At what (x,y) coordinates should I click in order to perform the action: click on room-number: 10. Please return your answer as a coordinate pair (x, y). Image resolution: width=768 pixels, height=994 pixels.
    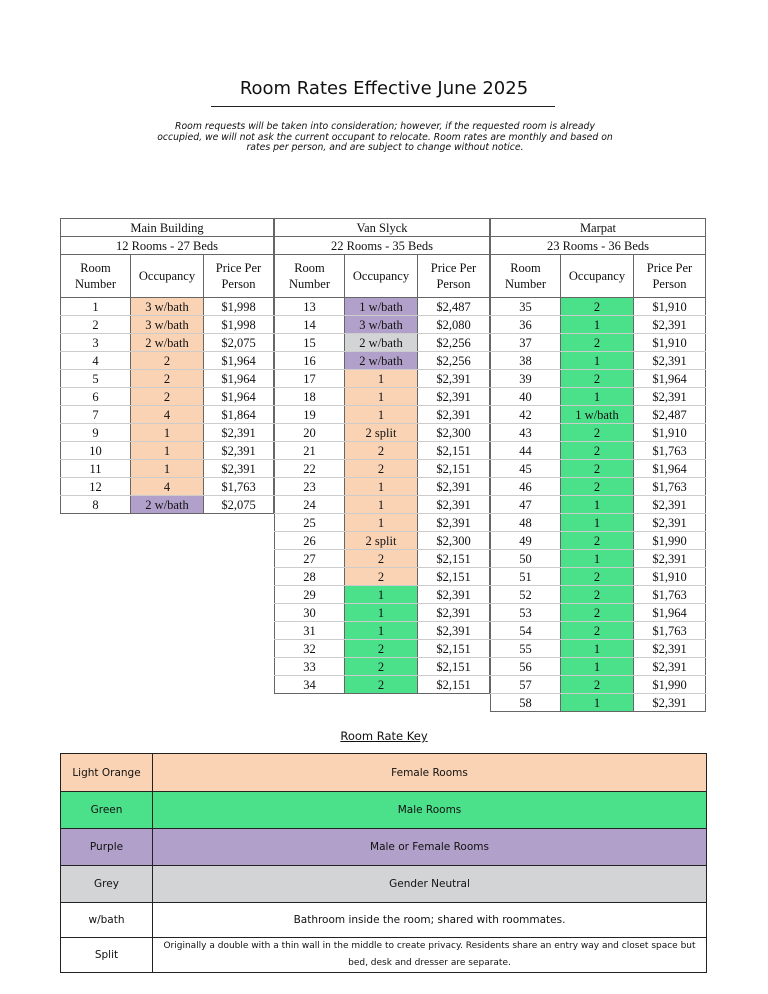
    Looking at the image, I should click on (95, 450).